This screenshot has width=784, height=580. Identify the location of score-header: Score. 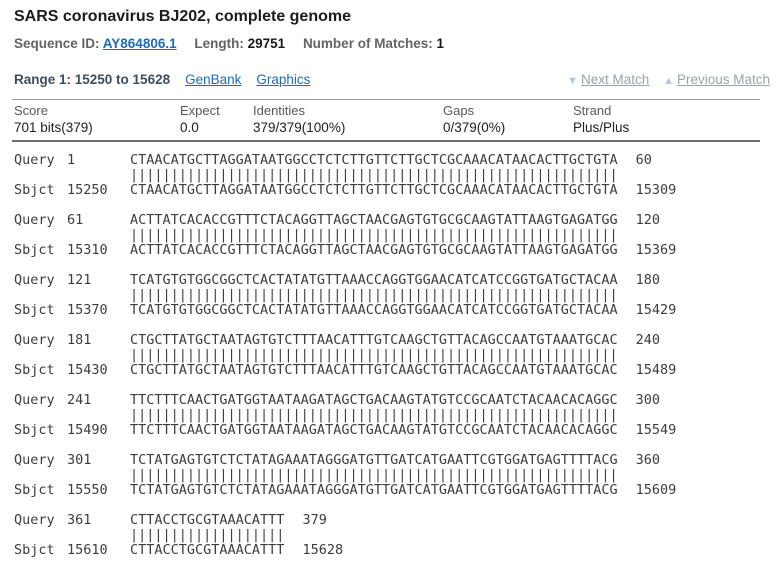
(31, 110).